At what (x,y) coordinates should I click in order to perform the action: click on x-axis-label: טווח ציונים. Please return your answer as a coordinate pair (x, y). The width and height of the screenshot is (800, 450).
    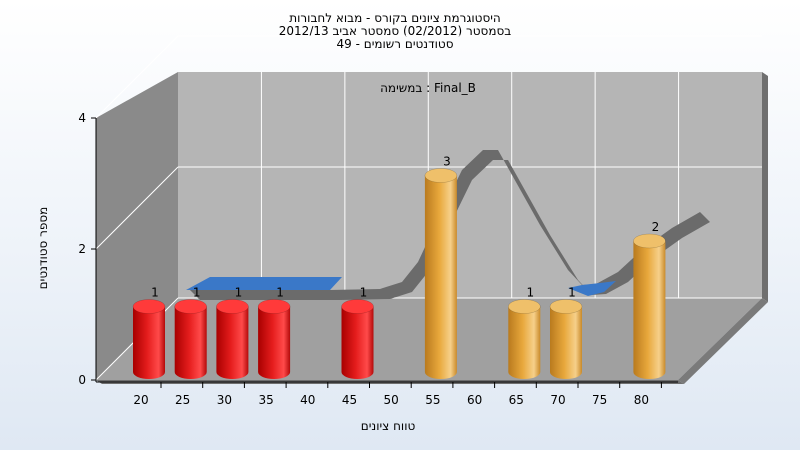
    Looking at the image, I should click on (388, 426).